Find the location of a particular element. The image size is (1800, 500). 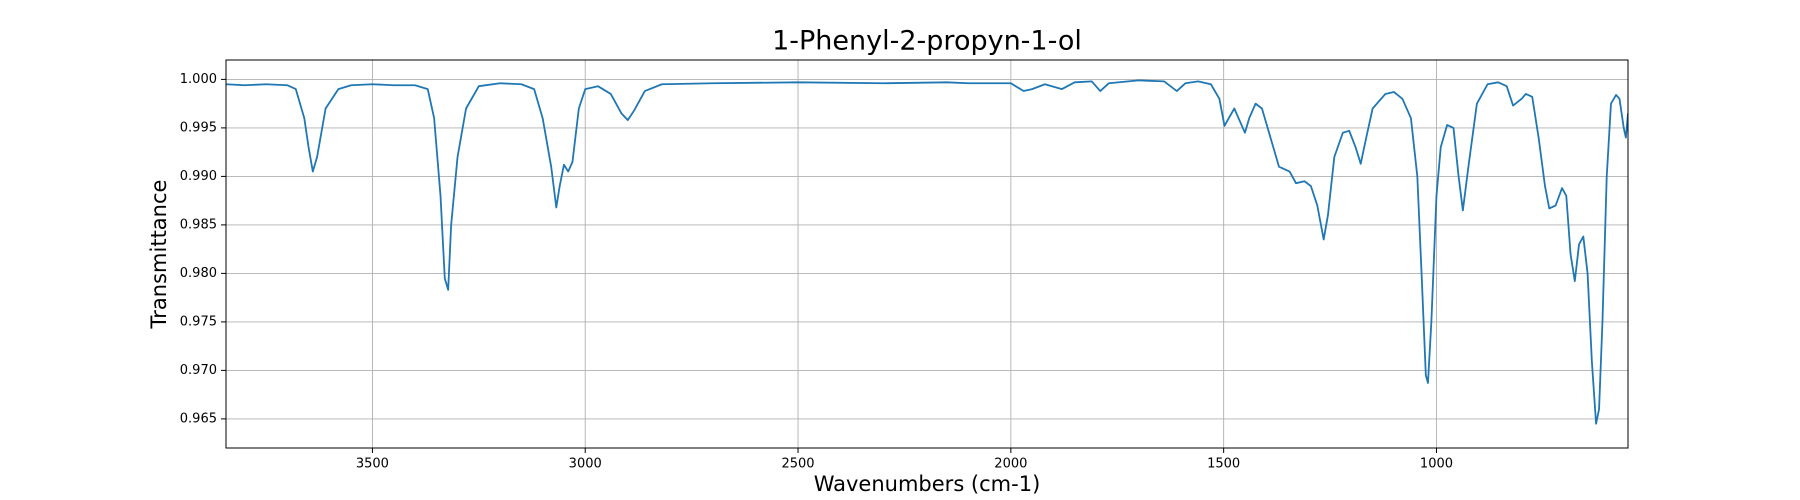

y-tick-label: 1.000 is located at coordinates (198, 79).